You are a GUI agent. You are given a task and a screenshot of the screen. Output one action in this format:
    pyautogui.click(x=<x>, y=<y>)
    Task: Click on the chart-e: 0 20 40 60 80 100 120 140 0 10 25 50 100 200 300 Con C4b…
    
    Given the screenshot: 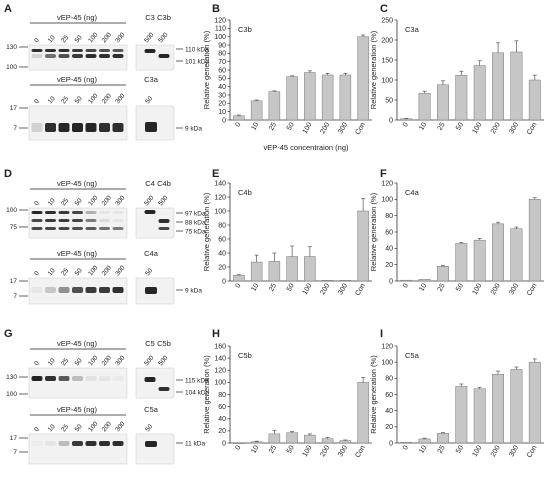 What is the action you would take?
    pyautogui.click(x=287, y=238)
    